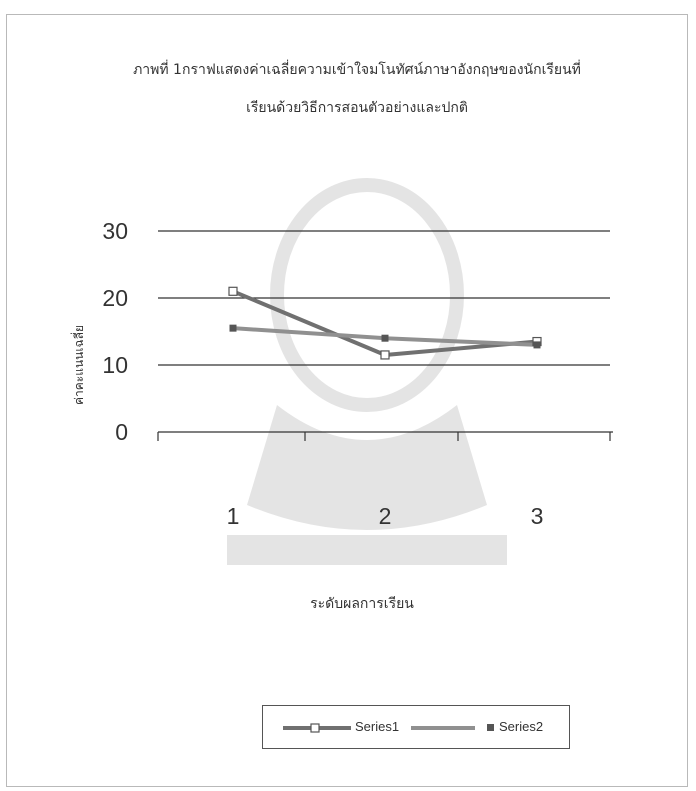 This screenshot has width=696, height=791. I want to click on y-tick-label: 20, so click(115, 298).